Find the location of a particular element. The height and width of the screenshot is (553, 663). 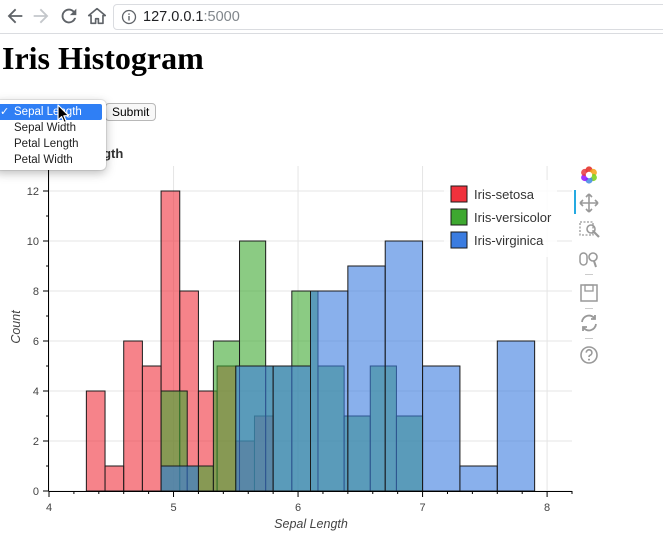

url-text: 127.0.0.1:5000 is located at coordinates (191, 17).